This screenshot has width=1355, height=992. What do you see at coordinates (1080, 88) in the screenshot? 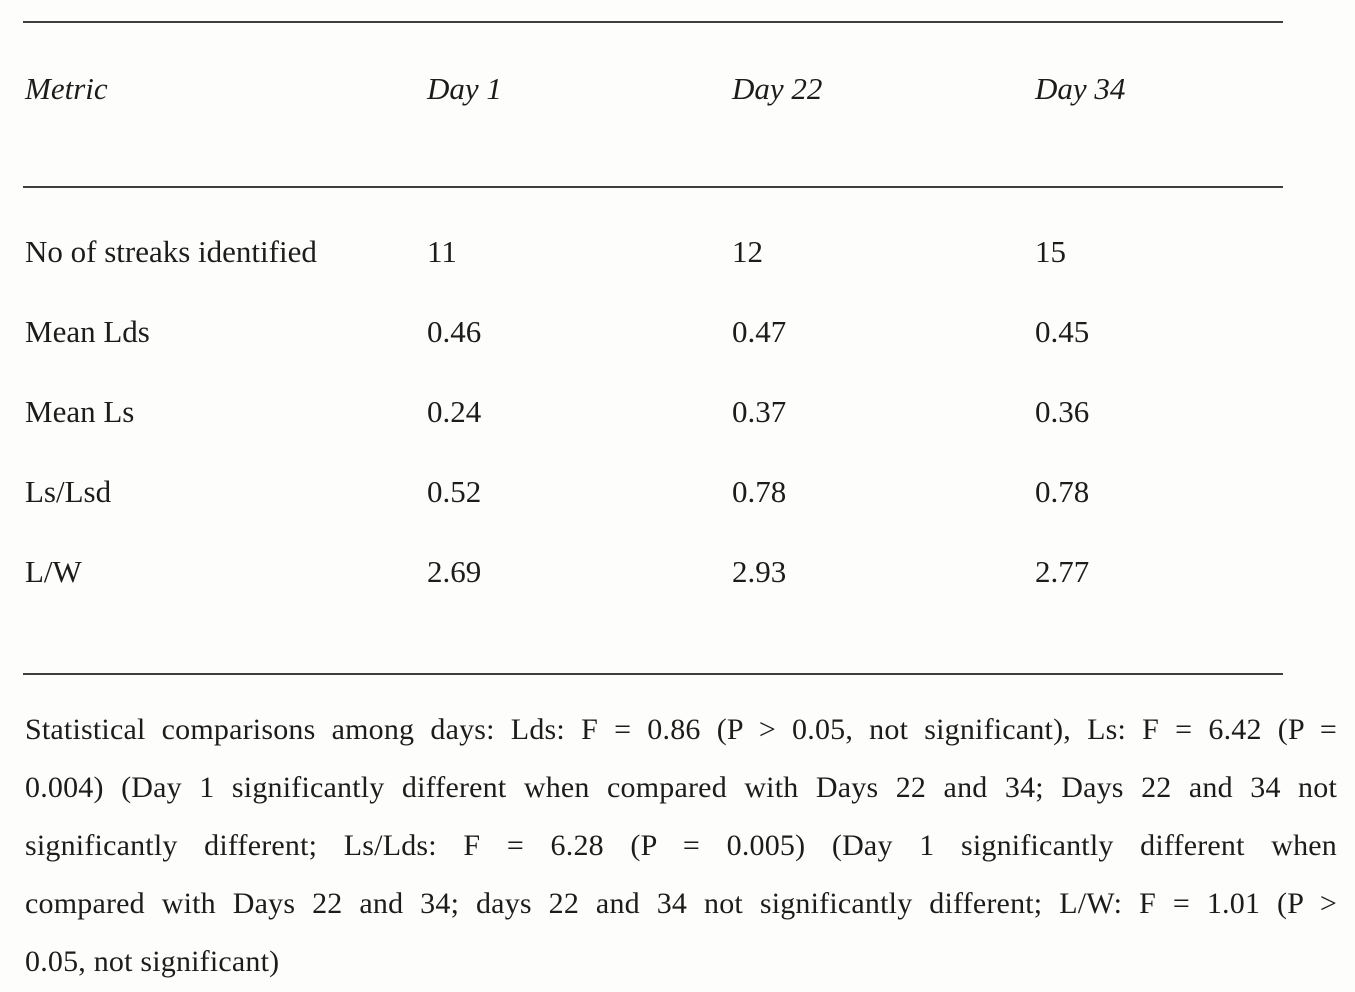
I see `column-header-day34: Day 34` at bounding box center [1080, 88].